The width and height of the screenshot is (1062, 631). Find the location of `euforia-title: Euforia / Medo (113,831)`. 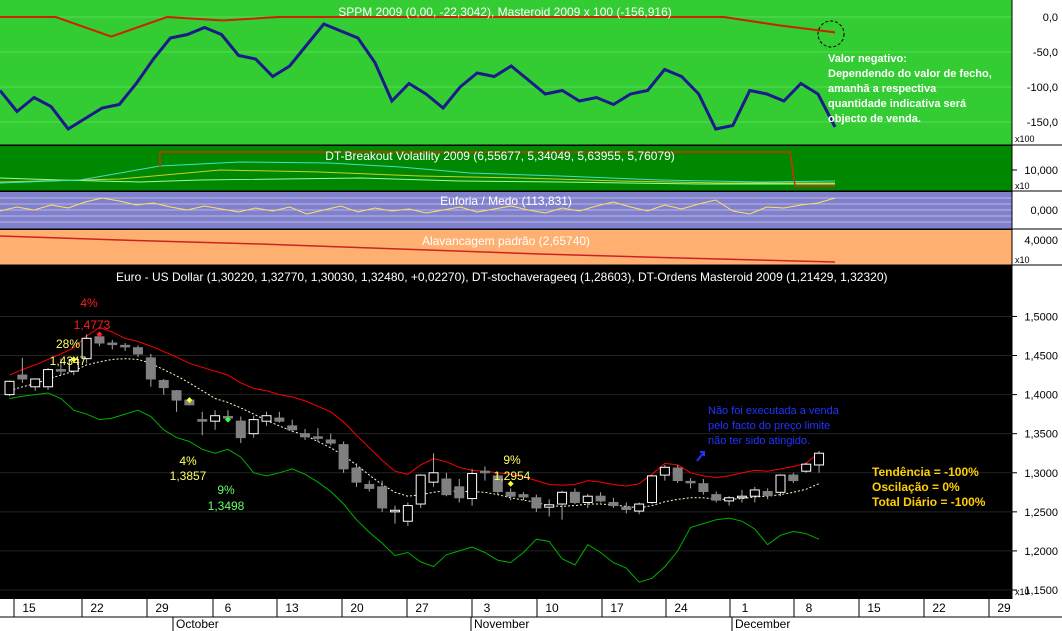

euforia-title: Euforia / Medo (113,831) is located at coordinates (506, 201).